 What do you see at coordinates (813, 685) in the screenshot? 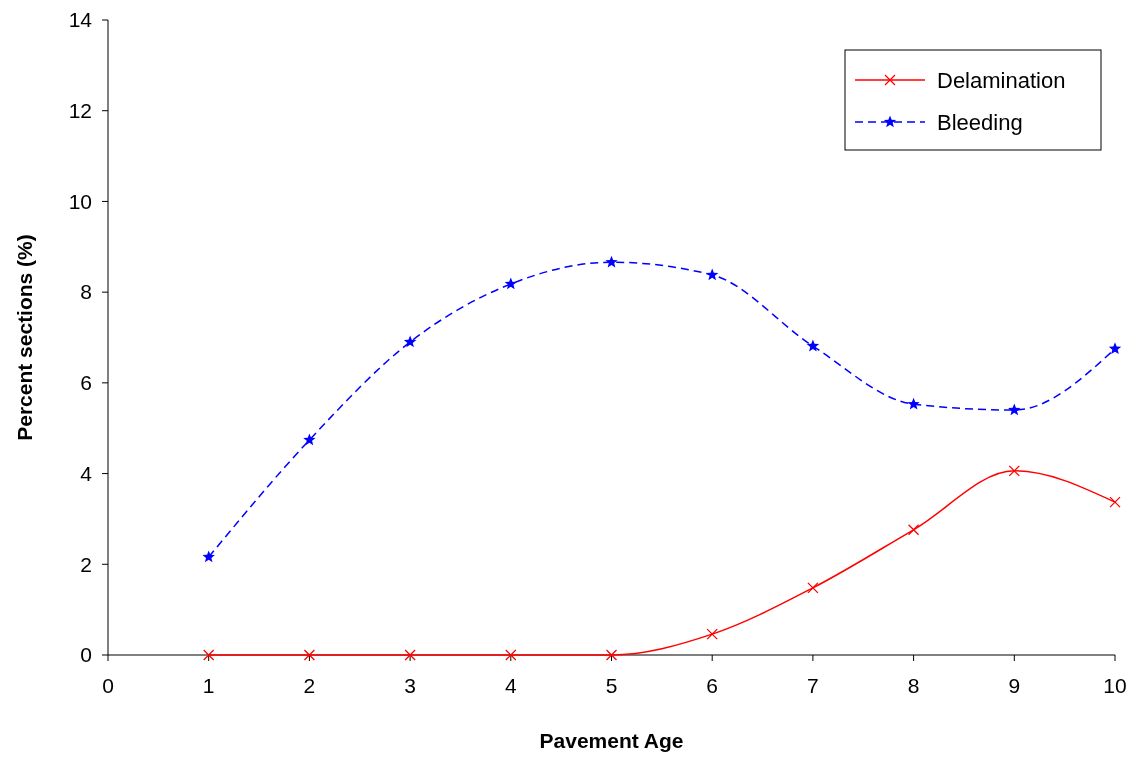
I see `x-tick-label: 7` at bounding box center [813, 685].